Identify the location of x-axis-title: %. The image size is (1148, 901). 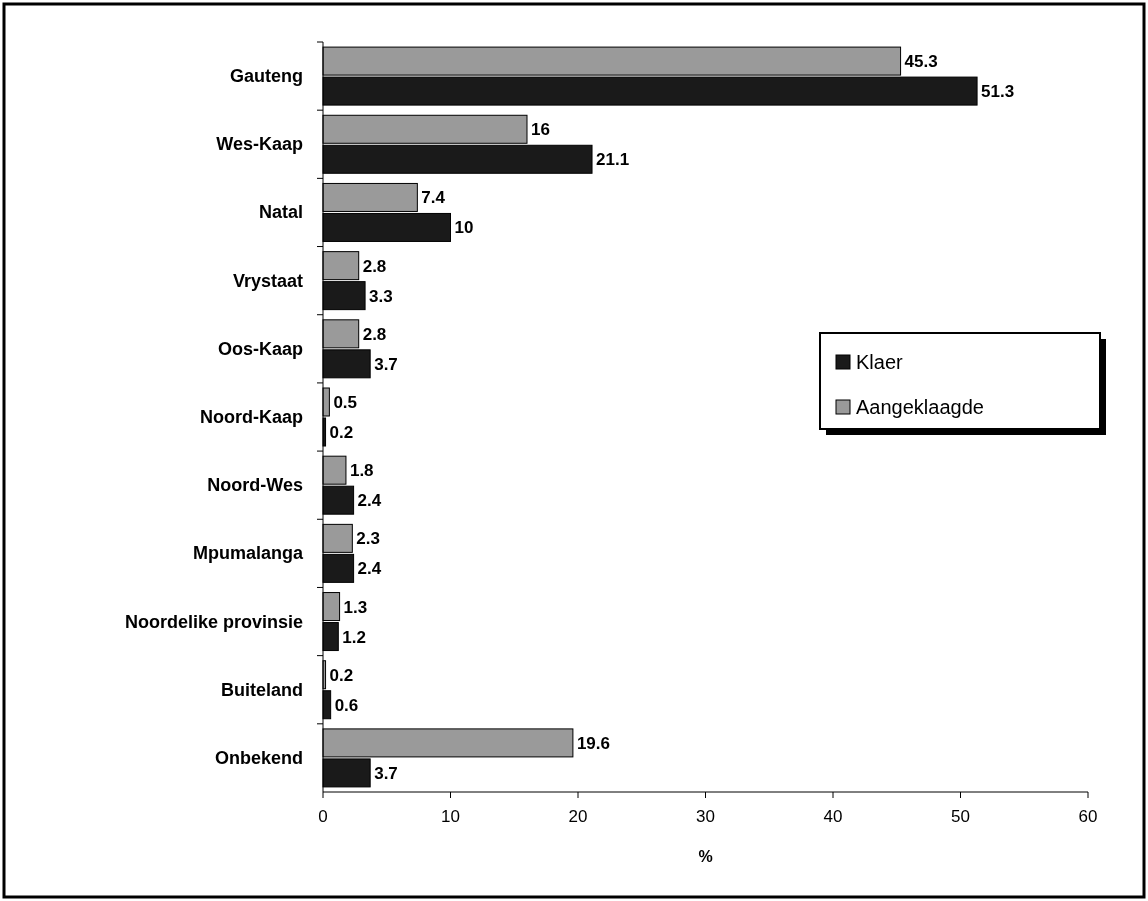
(705, 856).